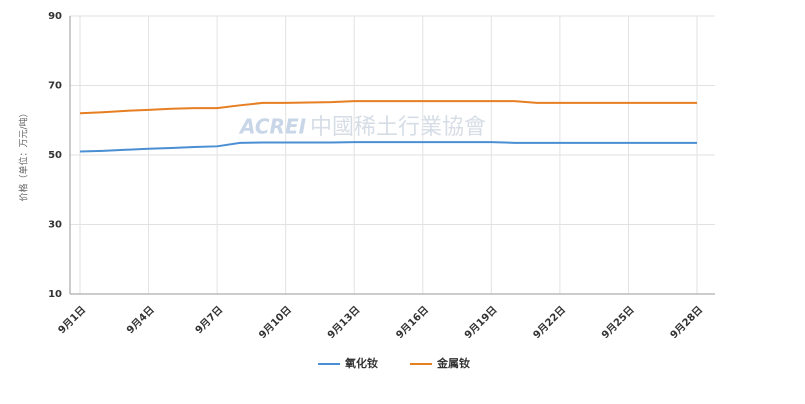  What do you see at coordinates (140, 320) in the screenshot?
I see `x-tick-label: 9月4日` at bounding box center [140, 320].